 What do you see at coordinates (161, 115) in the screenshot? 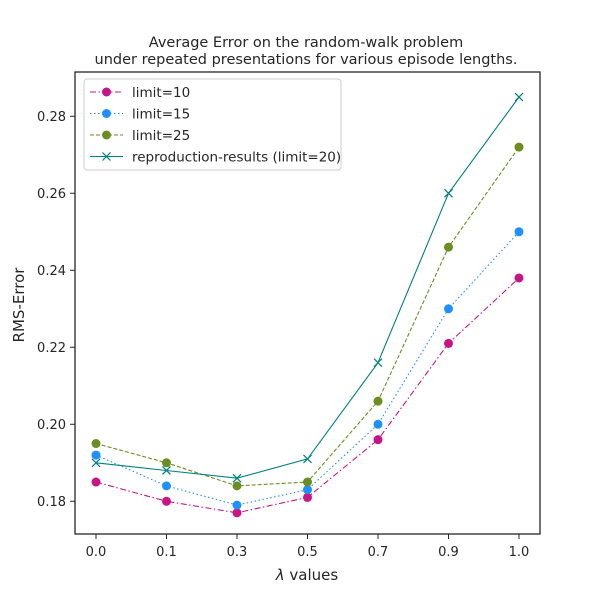
I see `legend-label-2: limit=15` at bounding box center [161, 115].